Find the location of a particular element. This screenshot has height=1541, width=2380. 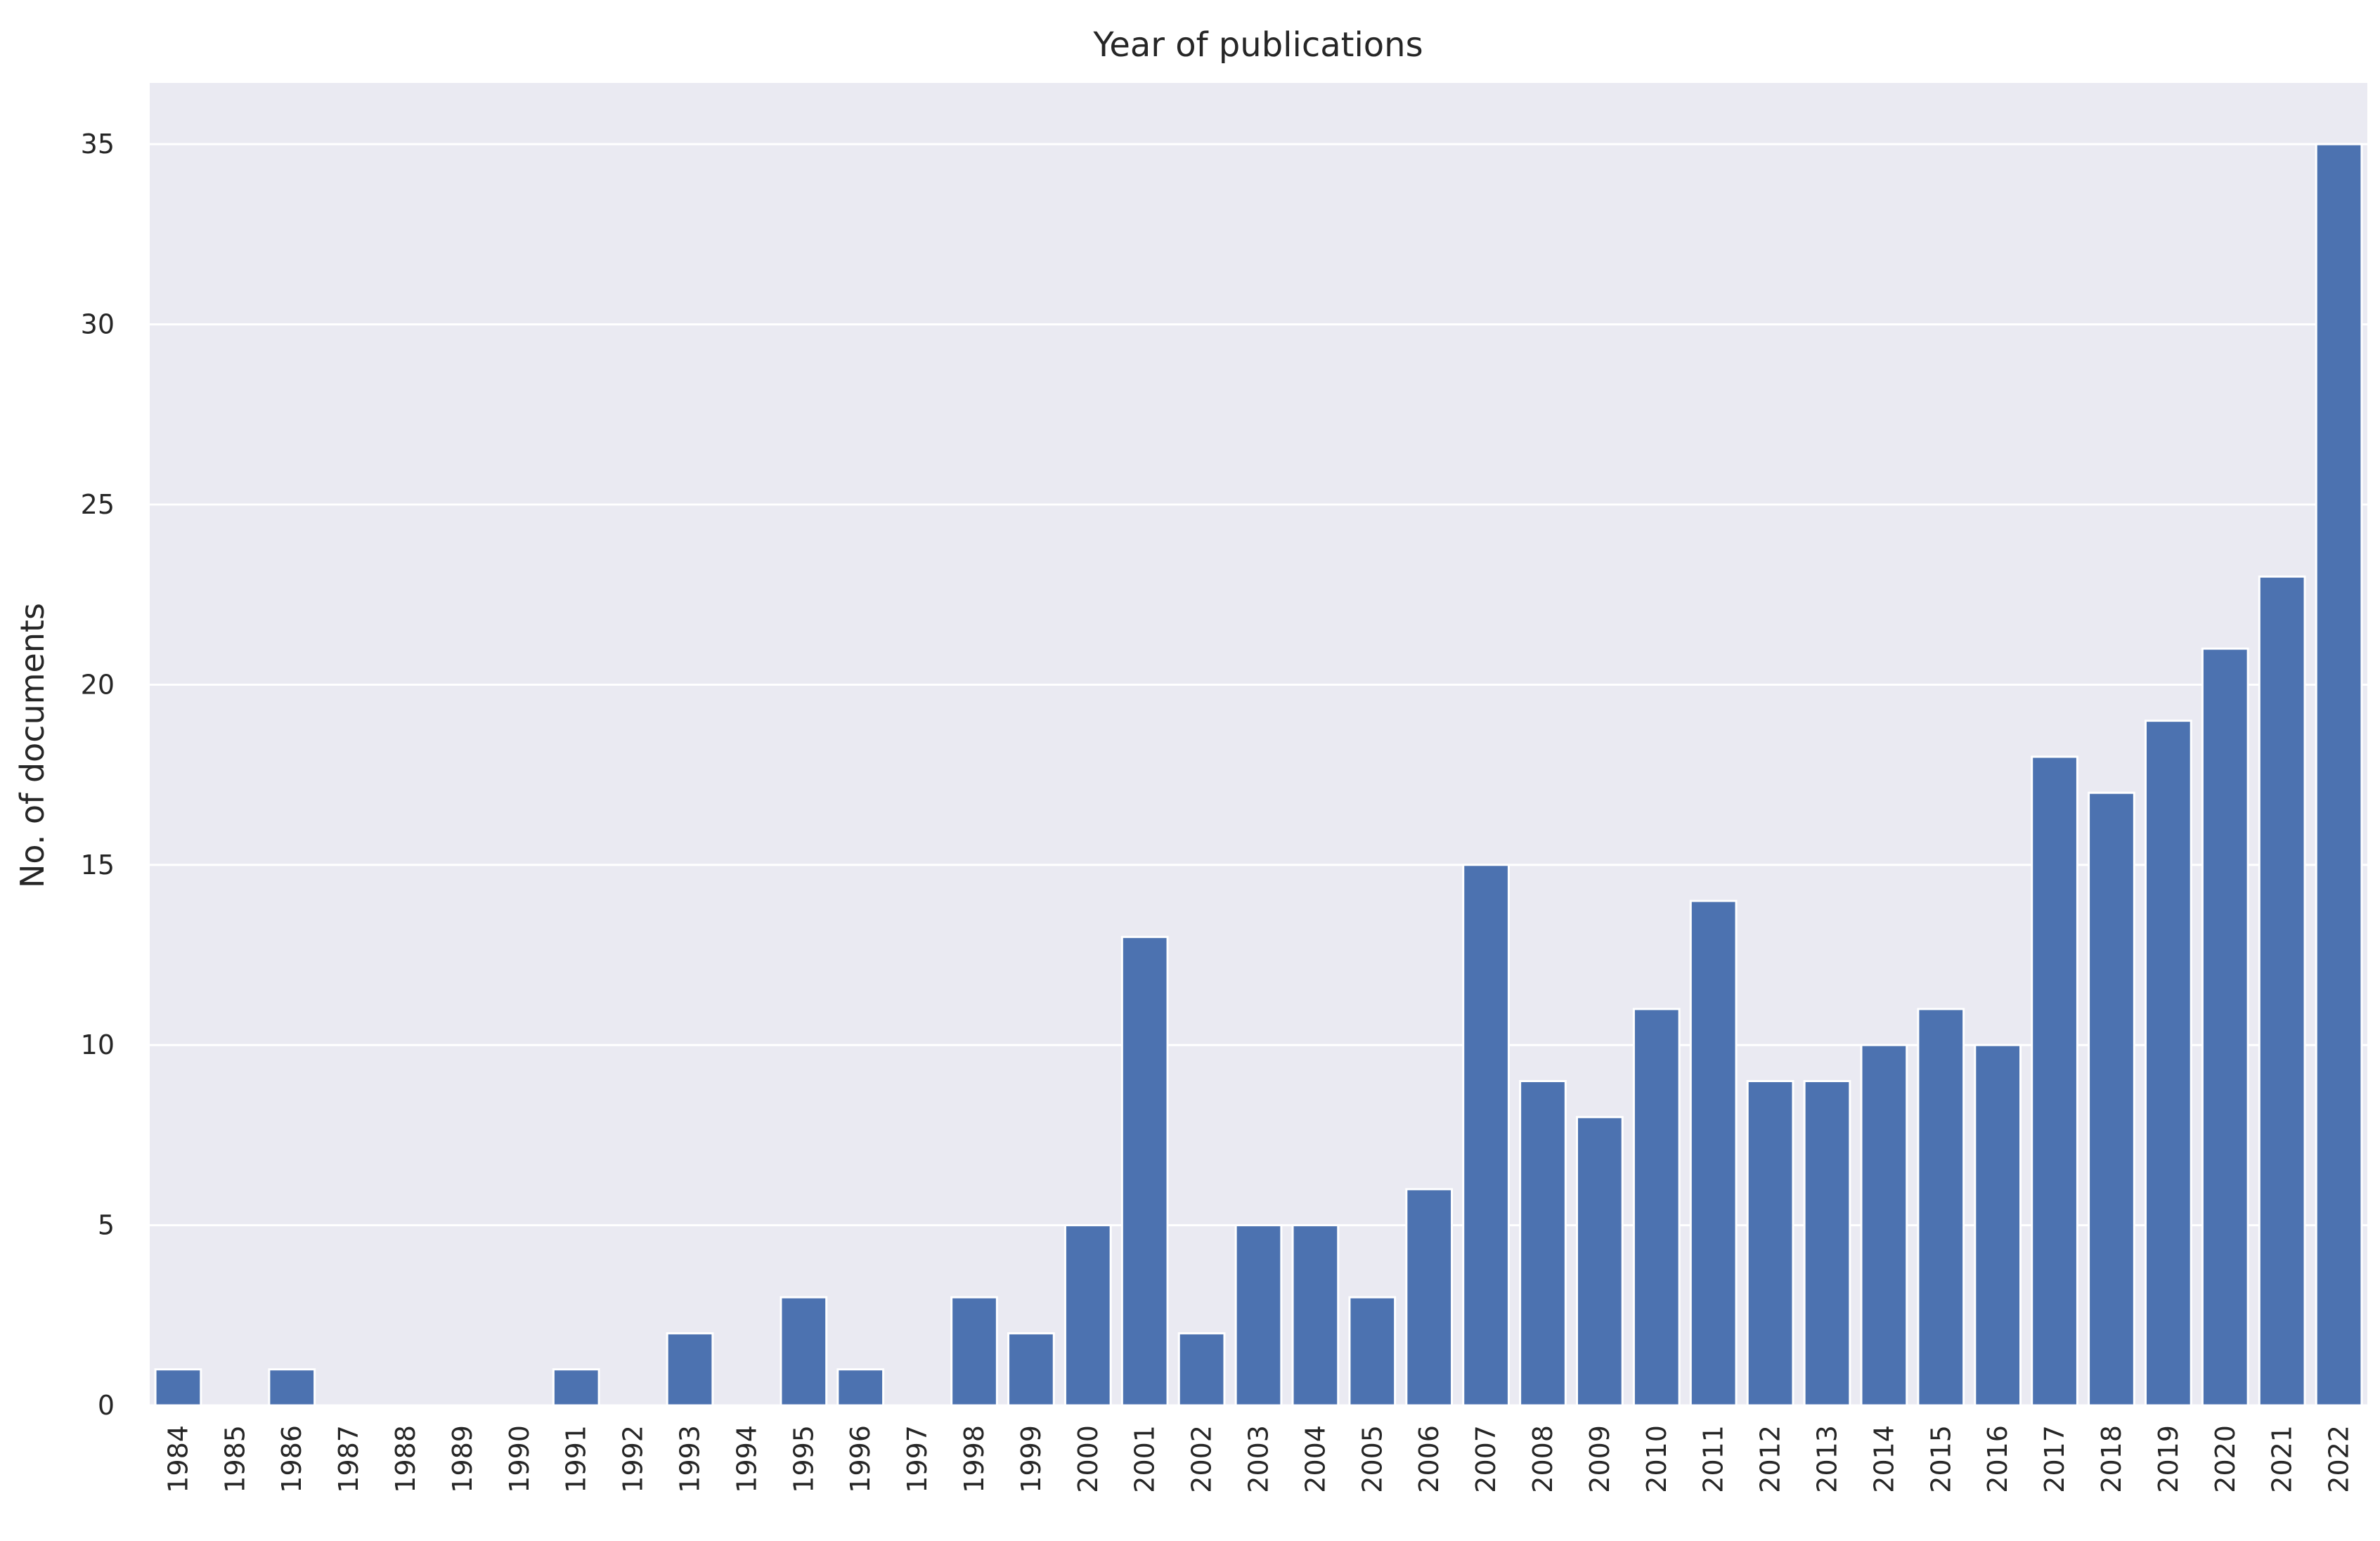

bar-1991 is located at coordinates (576, 1387).